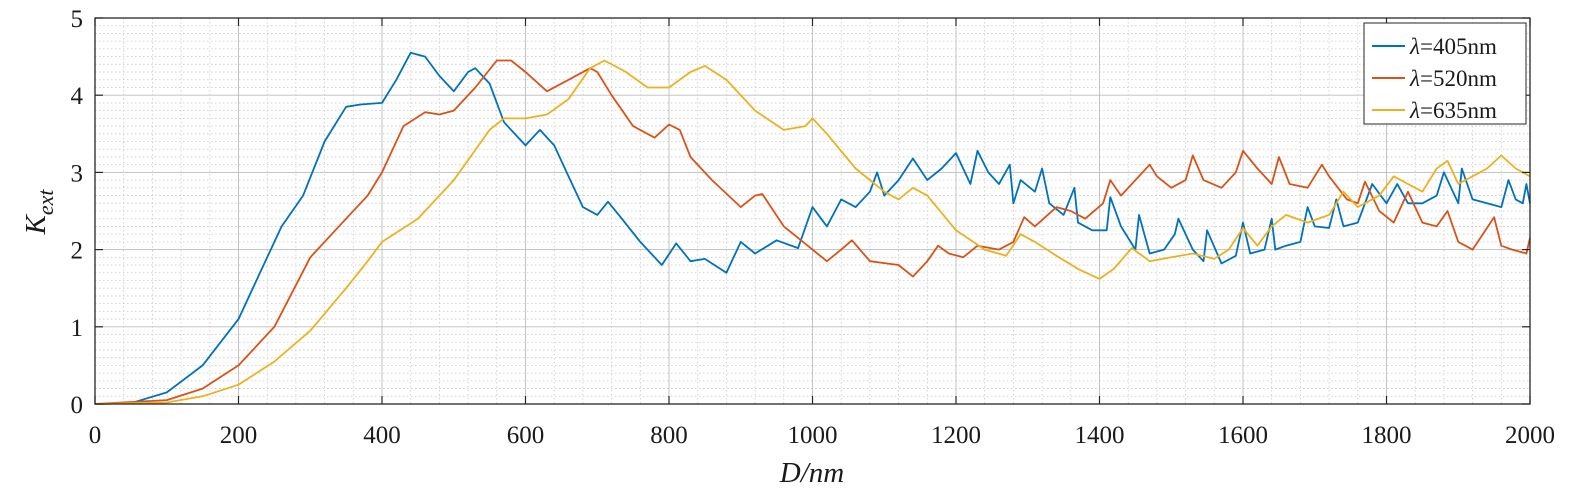 Image resolution: width=1595 pixels, height=495 pixels. What do you see at coordinates (239, 435) in the screenshot?
I see `x-tick-label: 200` at bounding box center [239, 435].